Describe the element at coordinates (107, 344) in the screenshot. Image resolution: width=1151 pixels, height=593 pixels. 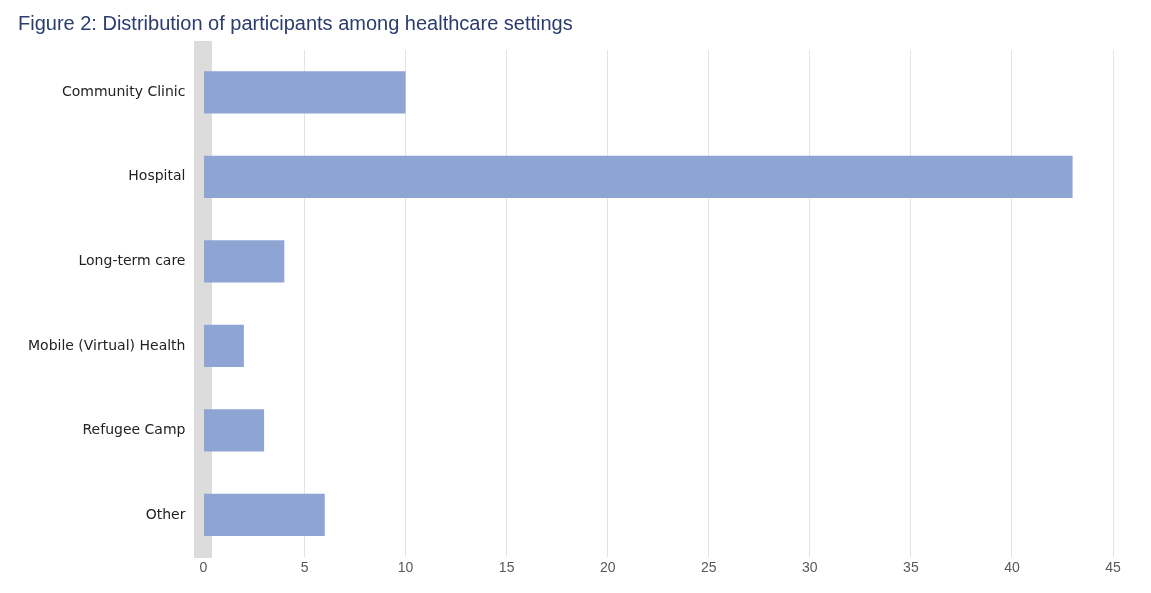
I see `y-tick-label: Mobile (Virtual) Health` at that location.